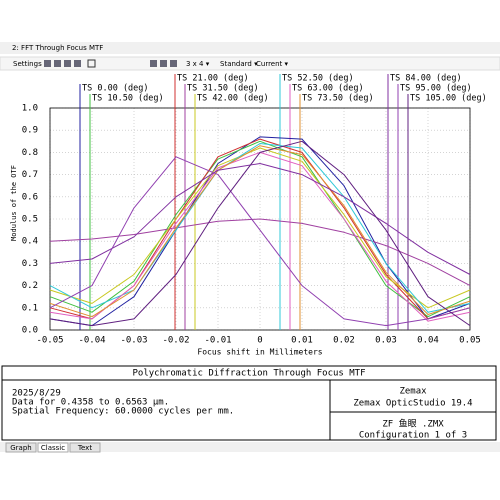 The width and height of the screenshot is (500, 500). Describe the element at coordinates (413, 424) in the screenshot. I see `file-name: ZF 鱼眼 .ZMX` at that location.